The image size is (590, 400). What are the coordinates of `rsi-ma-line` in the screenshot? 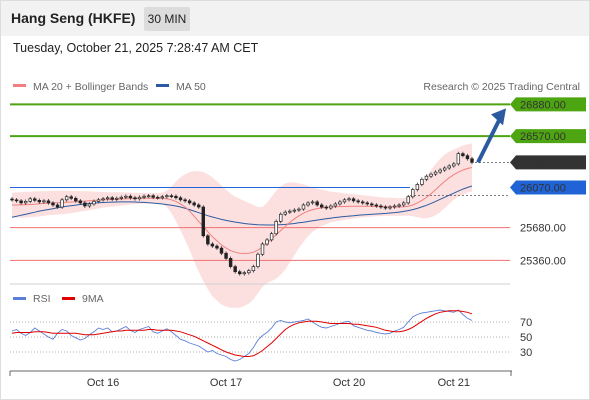 It's located at (242, 333).